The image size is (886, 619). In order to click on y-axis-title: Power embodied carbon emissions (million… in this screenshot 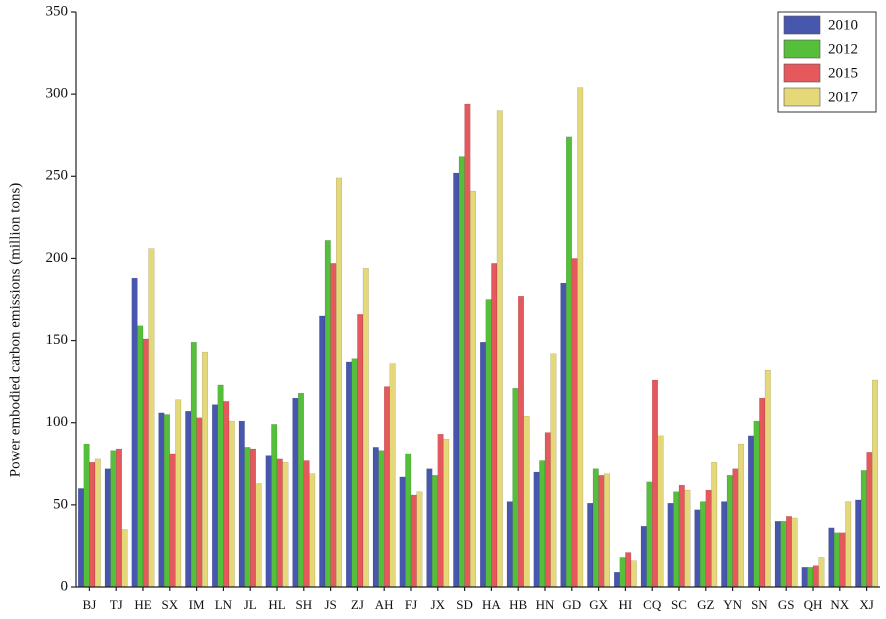, I will do `click(15, 330)`.